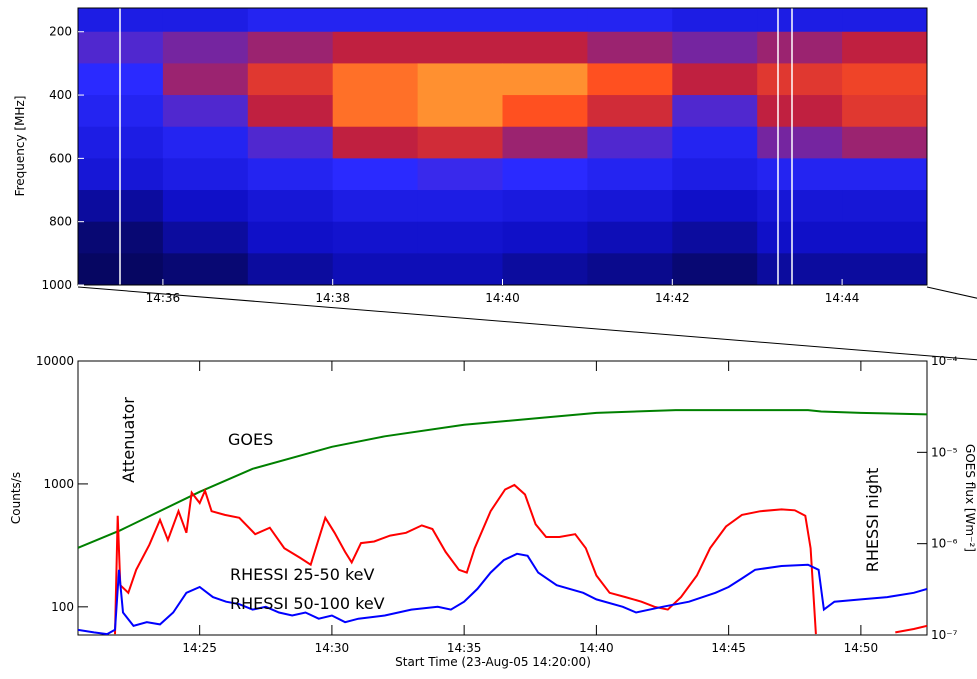  Describe the element at coordinates (464, 648) in the screenshot. I see `x-tick-label: 14:35` at that location.